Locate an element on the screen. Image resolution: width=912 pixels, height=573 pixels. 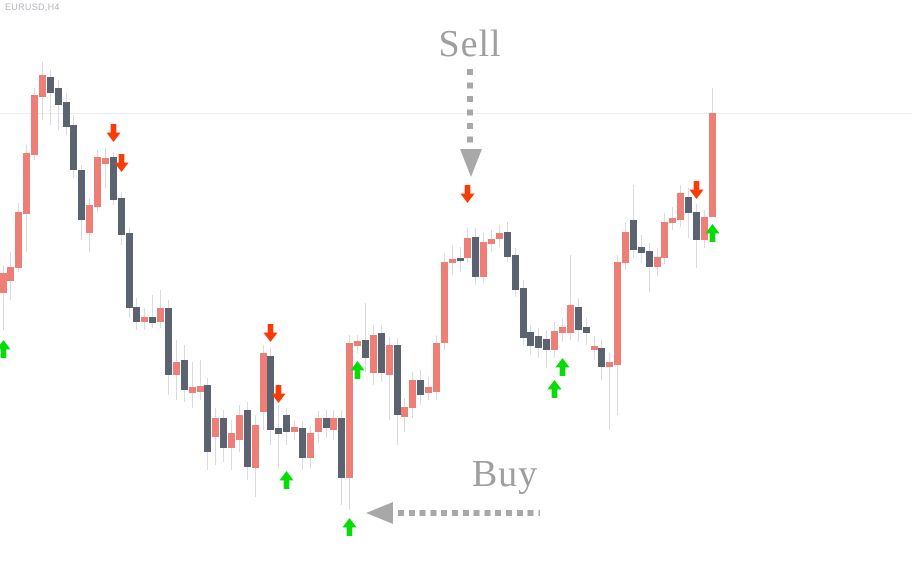
buy-dotted-arrow-icon is located at coordinates (469, 513).